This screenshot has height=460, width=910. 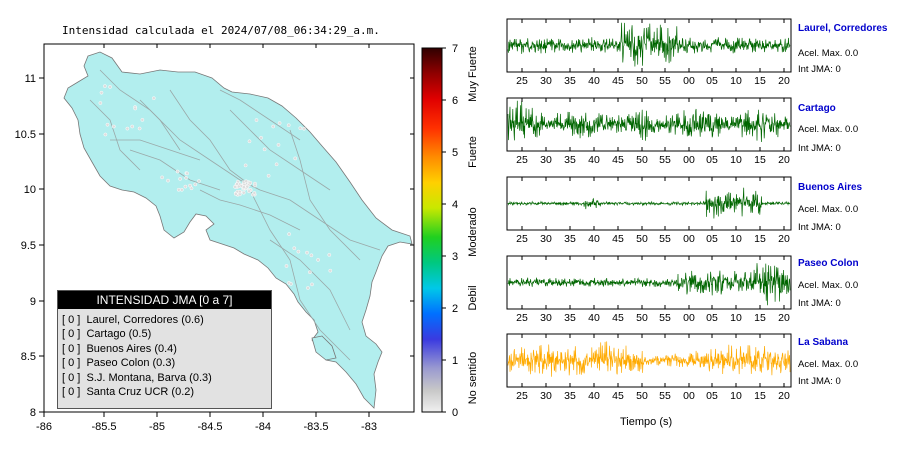 I want to click on map-y-tick-label: 9, so click(x=33, y=302).